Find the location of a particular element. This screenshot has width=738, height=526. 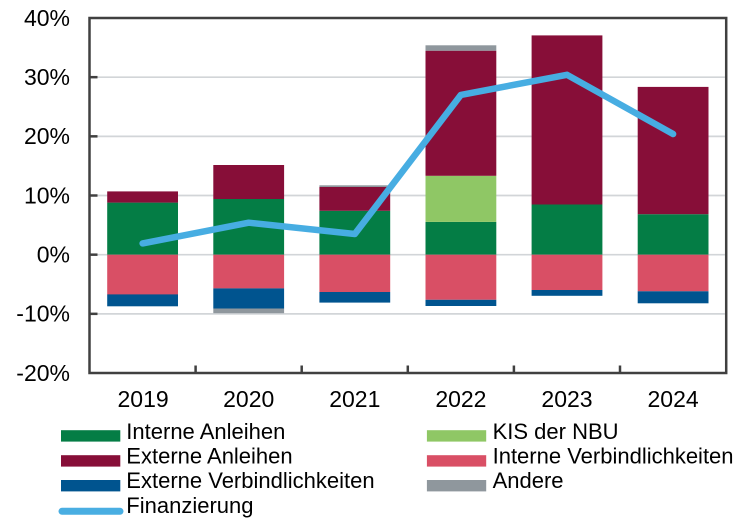

svg-text: Externe Anleihen is located at coordinates (209, 455).